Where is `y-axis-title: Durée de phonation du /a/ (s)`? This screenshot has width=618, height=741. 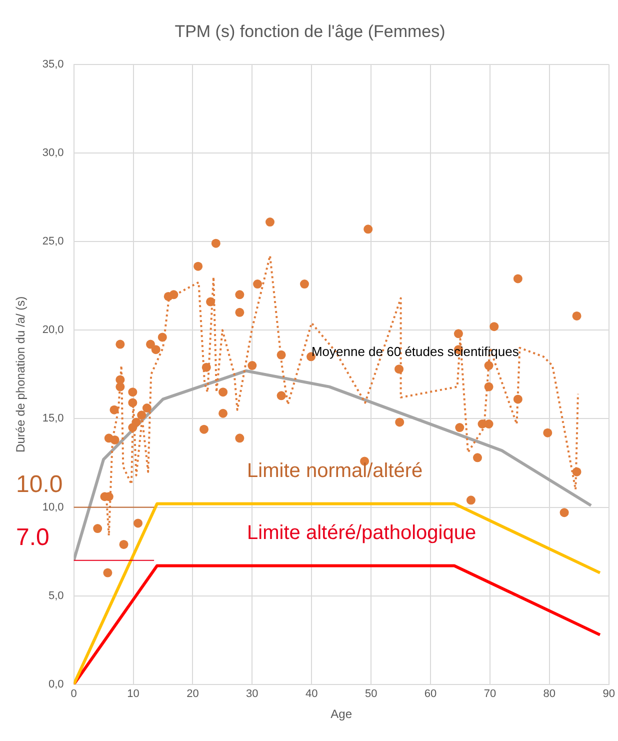
y-axis-title: Durée de phonation du /a/ (s) is located at coordinates (21, 374).